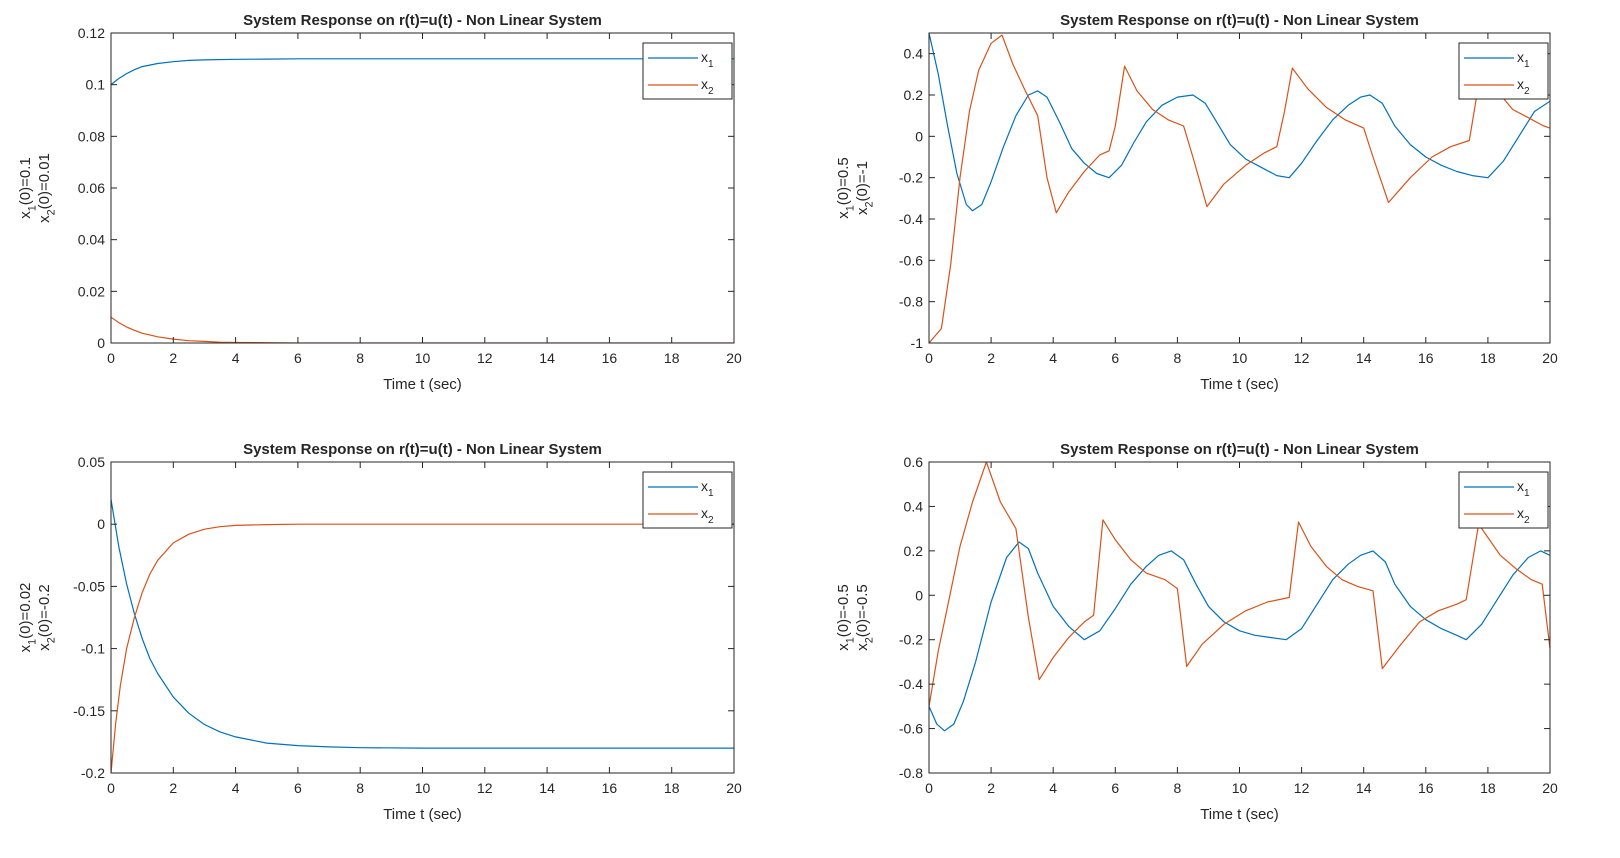 This screenshot has height=858, width=1620. What do you see at coordinates (91, 136) in the screenshot?
I see `y-tick-label: 0.08` at bounding box center [91, 136].